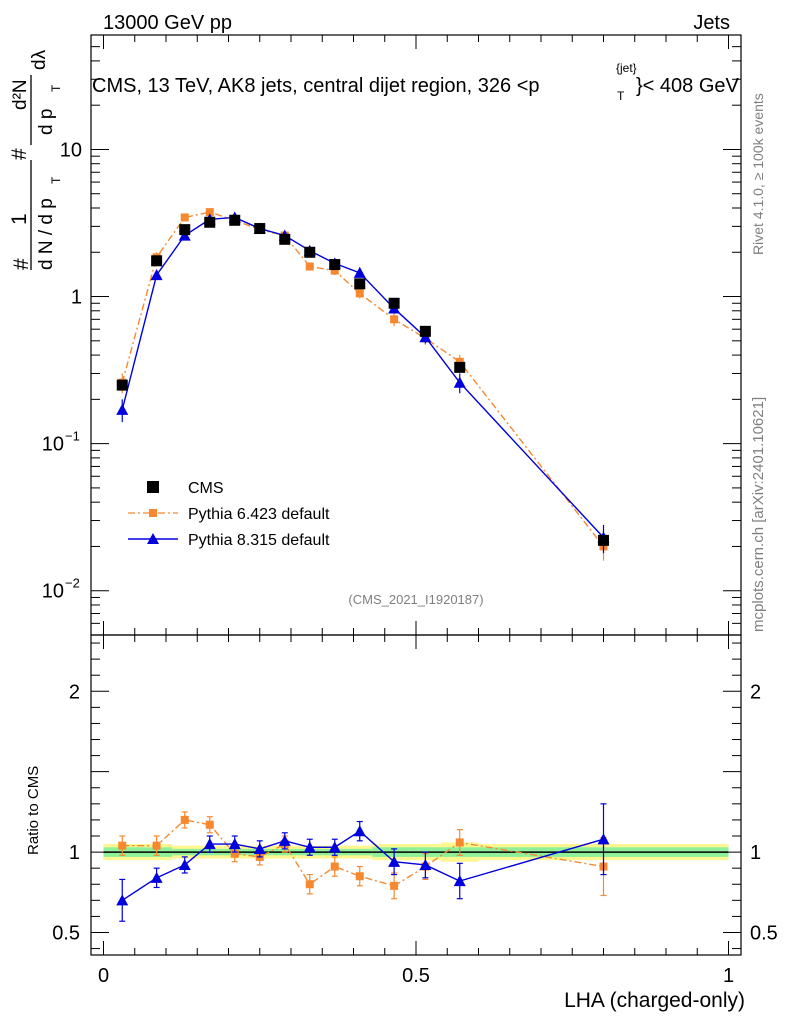 This screenshot has height=1024, width=786. I want to click on y-tick-base: 1, so click(76, 298).